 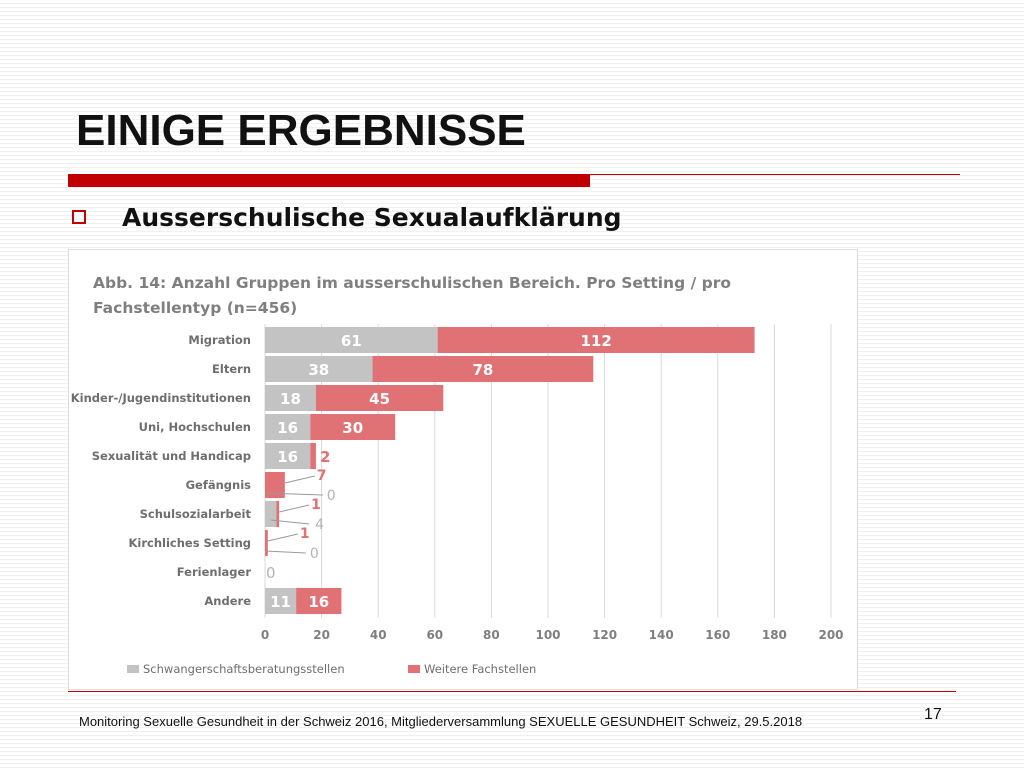 I want to click on x-tick-label: 180, so click(x=774, y=635).